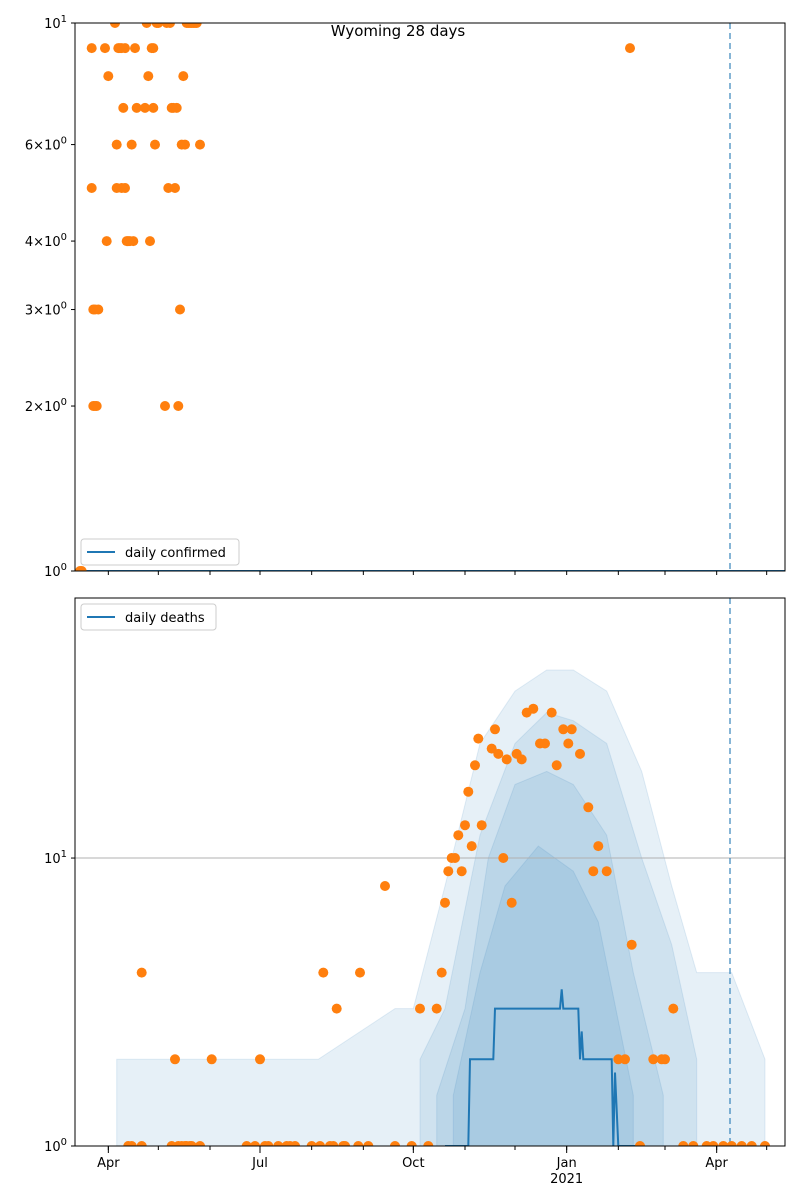 Image resolution: width=800 pixels, height=1200 pixels. I want to click on x-tick-label: Oct, so click(413, 1163).